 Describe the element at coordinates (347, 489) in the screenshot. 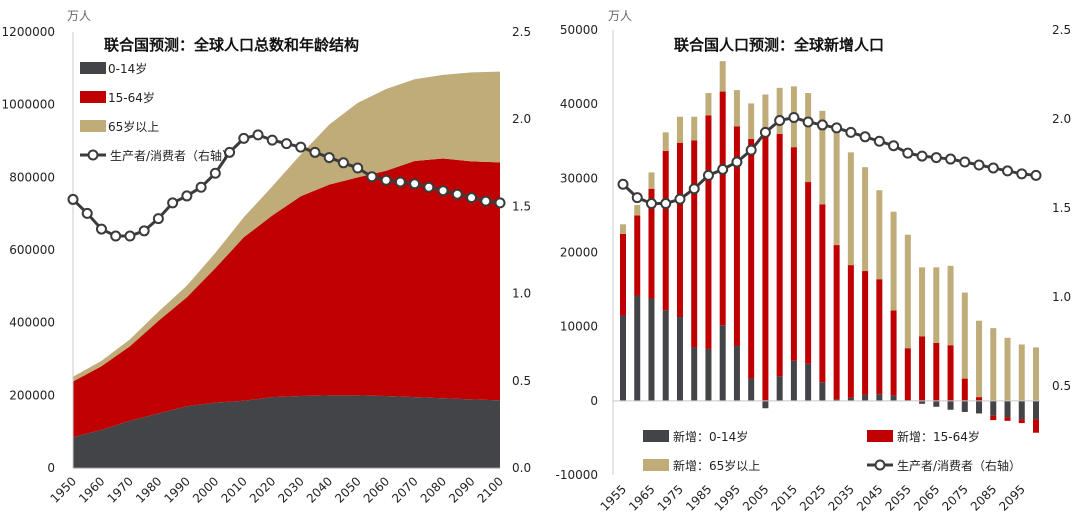

I see `x-tick-label: 2050` at that location.